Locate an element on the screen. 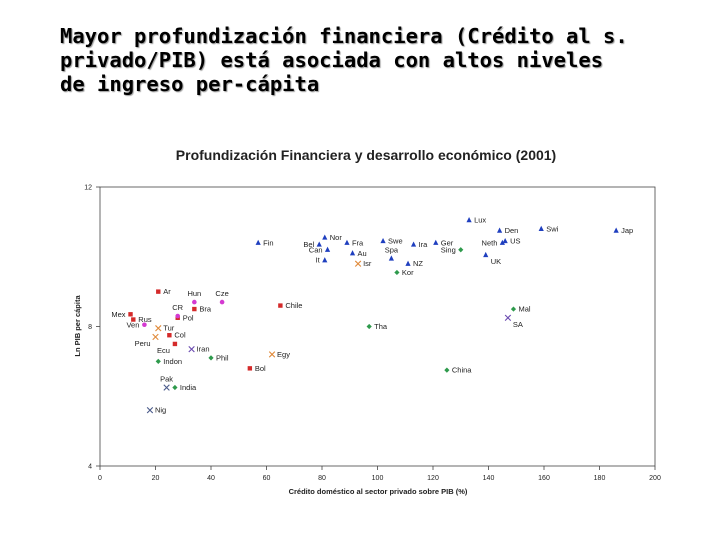 The image size is (720, 540). data-point: NZ is located at coordinates (414, 263).